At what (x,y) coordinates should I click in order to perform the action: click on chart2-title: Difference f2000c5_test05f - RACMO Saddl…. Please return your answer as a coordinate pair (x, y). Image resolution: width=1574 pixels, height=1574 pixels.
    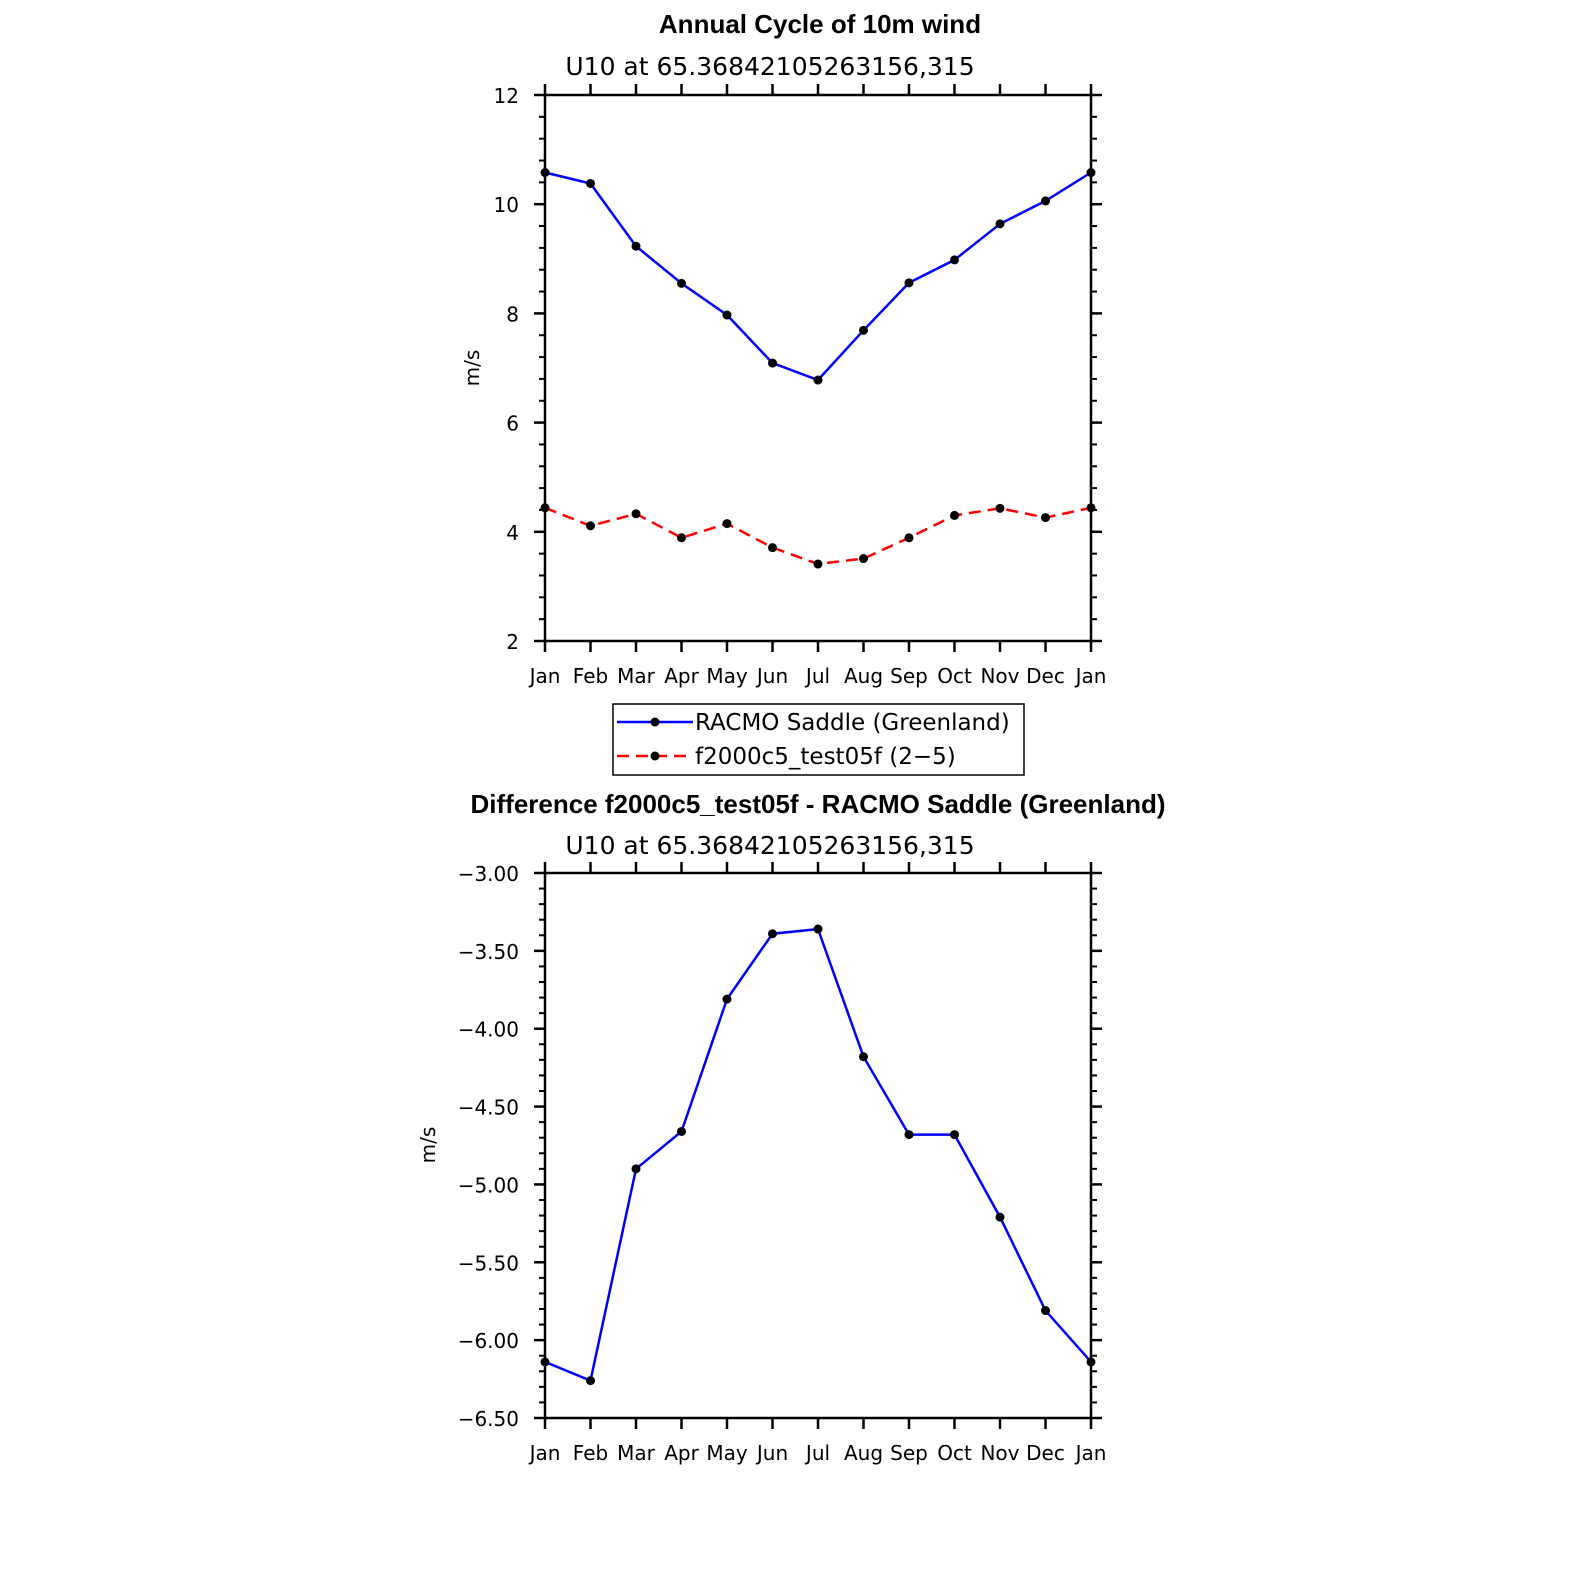
    Looking at the image, I should click on (818, 804).